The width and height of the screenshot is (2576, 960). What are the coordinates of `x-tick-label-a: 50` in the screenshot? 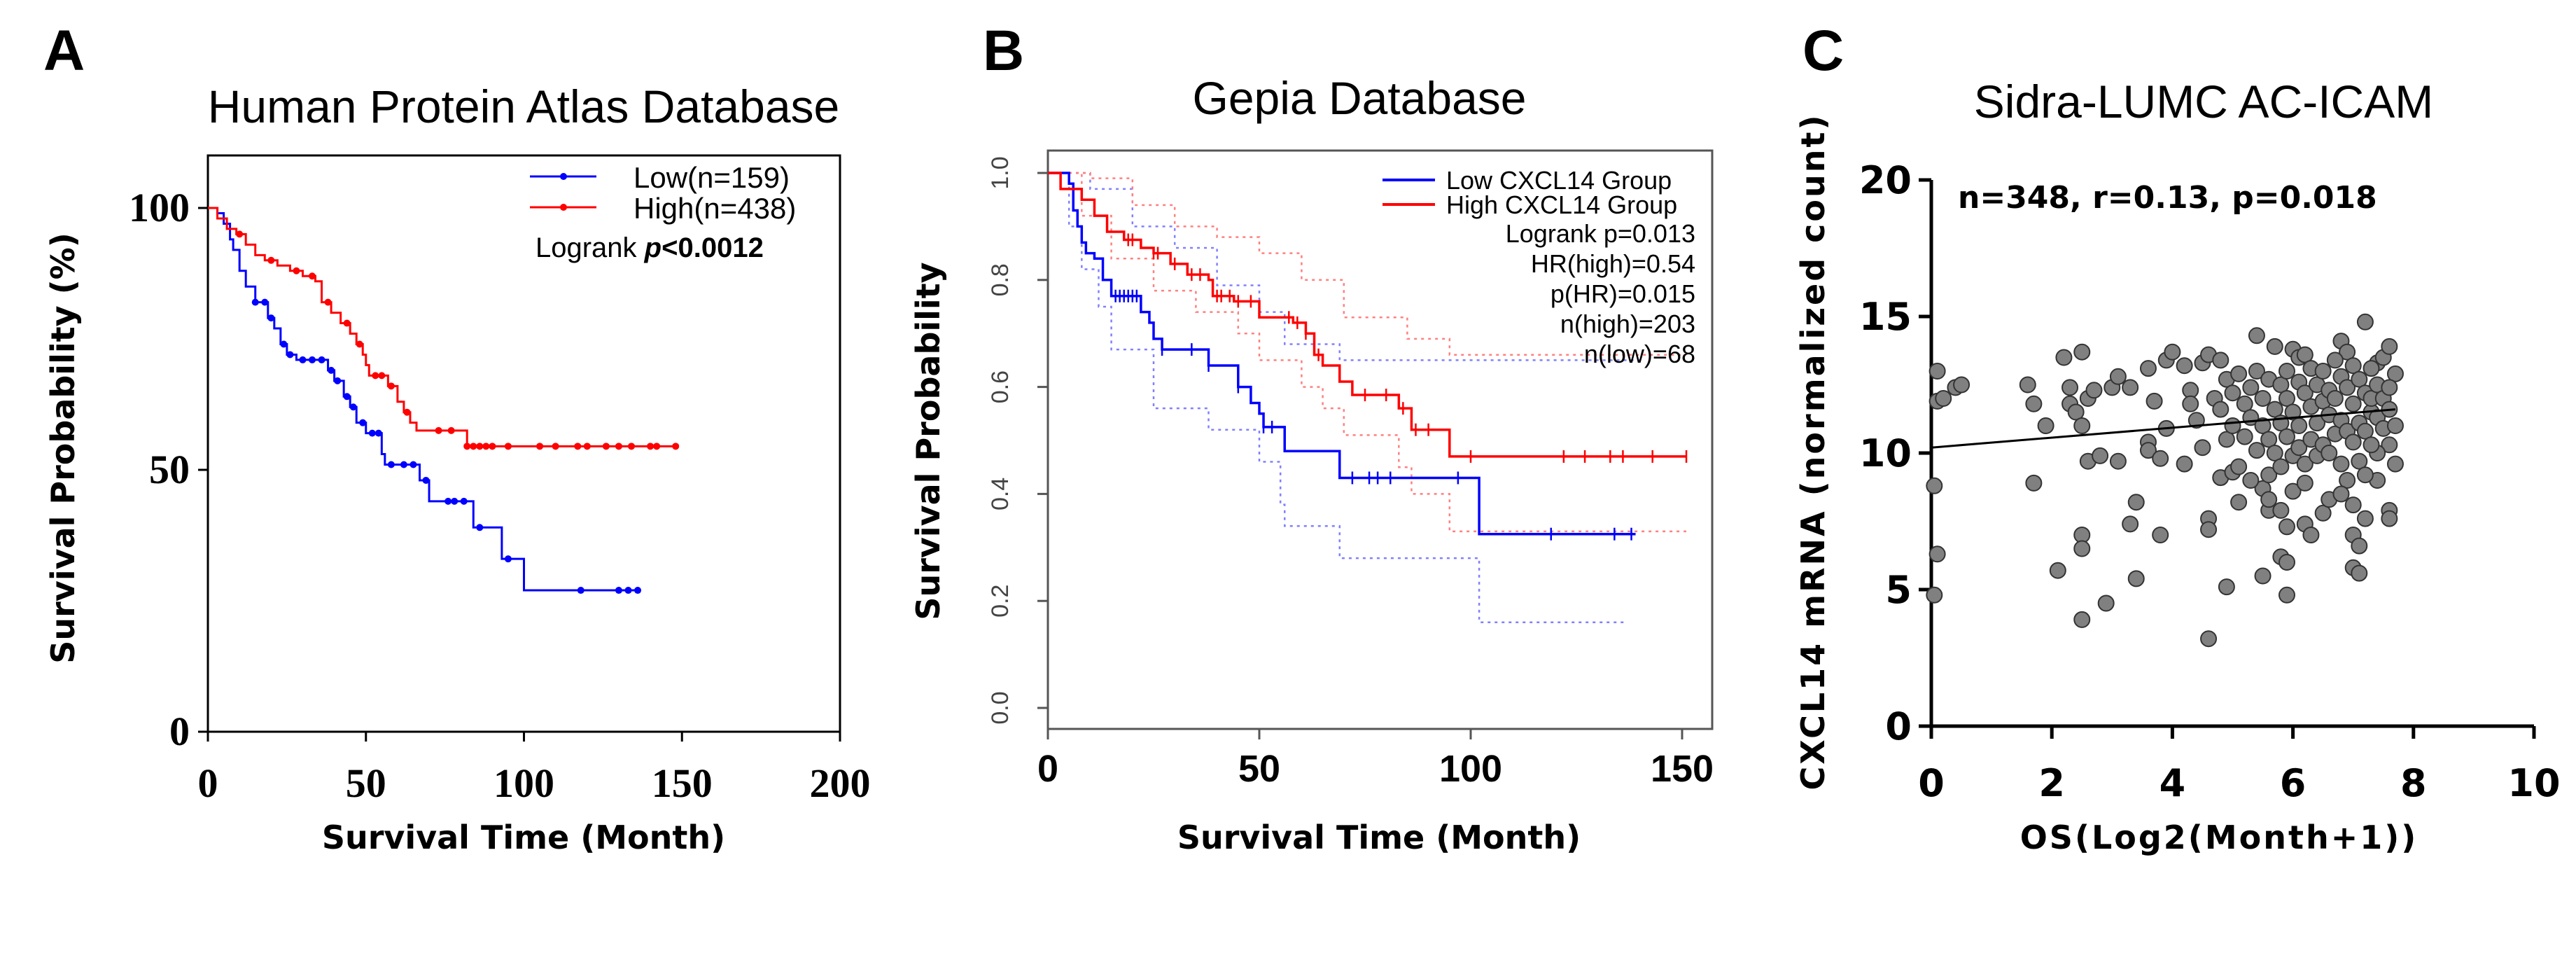 It's located at (366, 783).